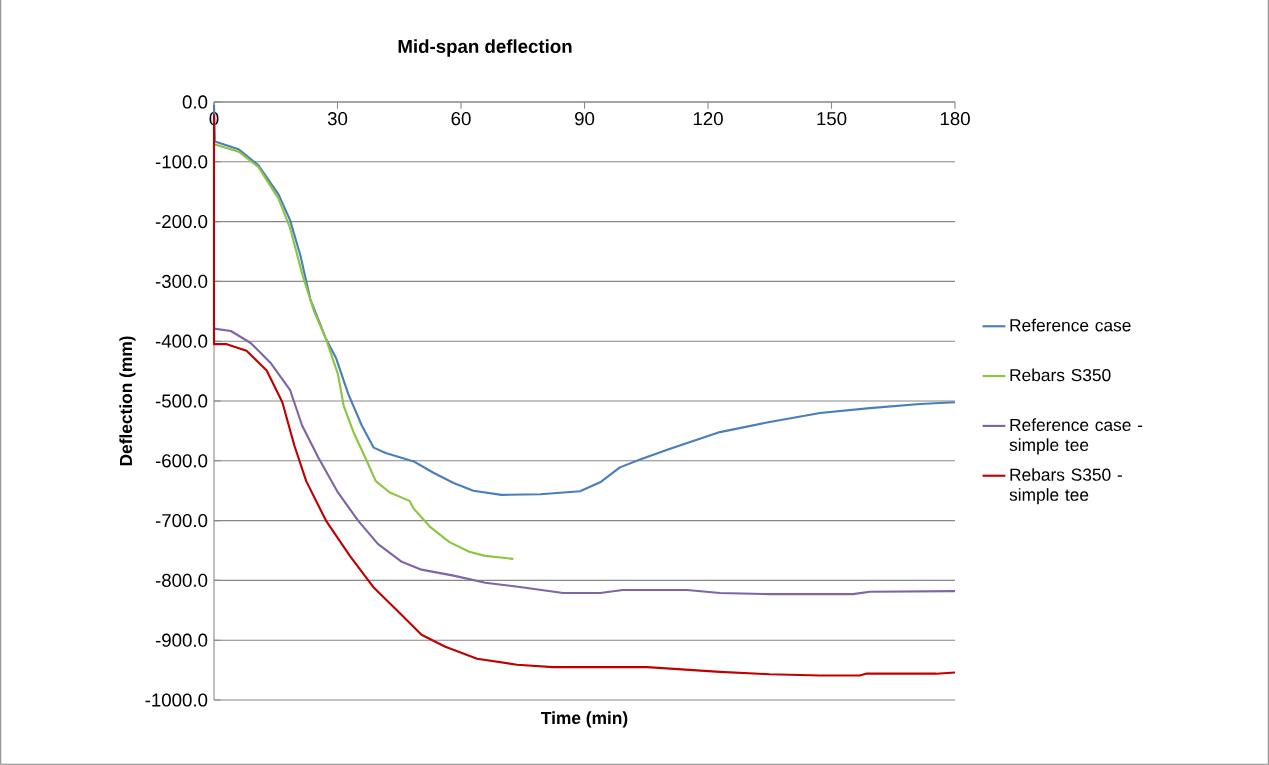 The height and width of the screenshot is (765, 1269). What do you see at coordinates (181, 461) in the screenshot?
I see `y-tick-label: -600.0` at bounding box center [181, 461].